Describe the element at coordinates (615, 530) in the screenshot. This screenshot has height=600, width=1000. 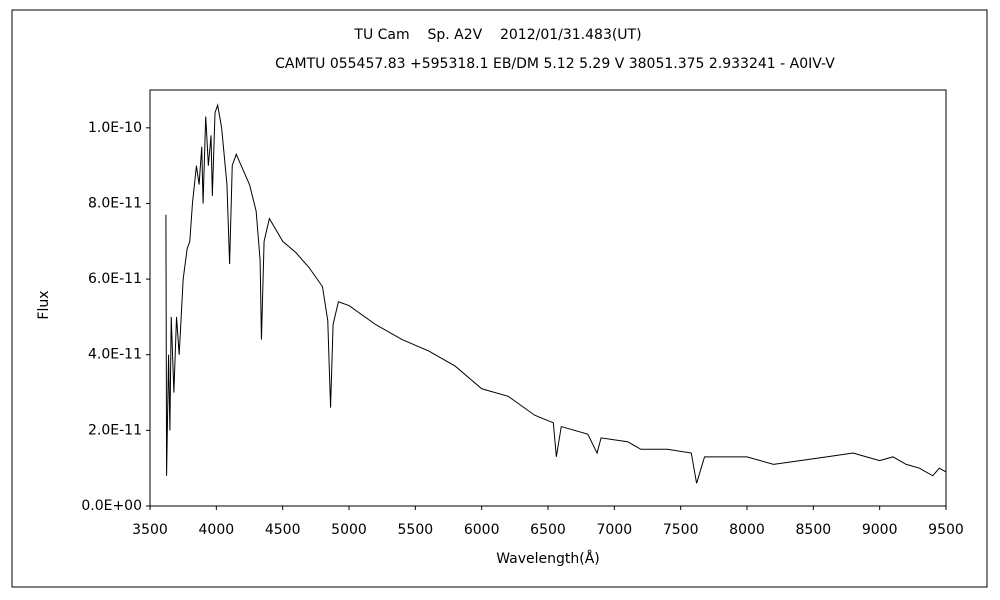
I see `x-tick-label: 7000` at that location.